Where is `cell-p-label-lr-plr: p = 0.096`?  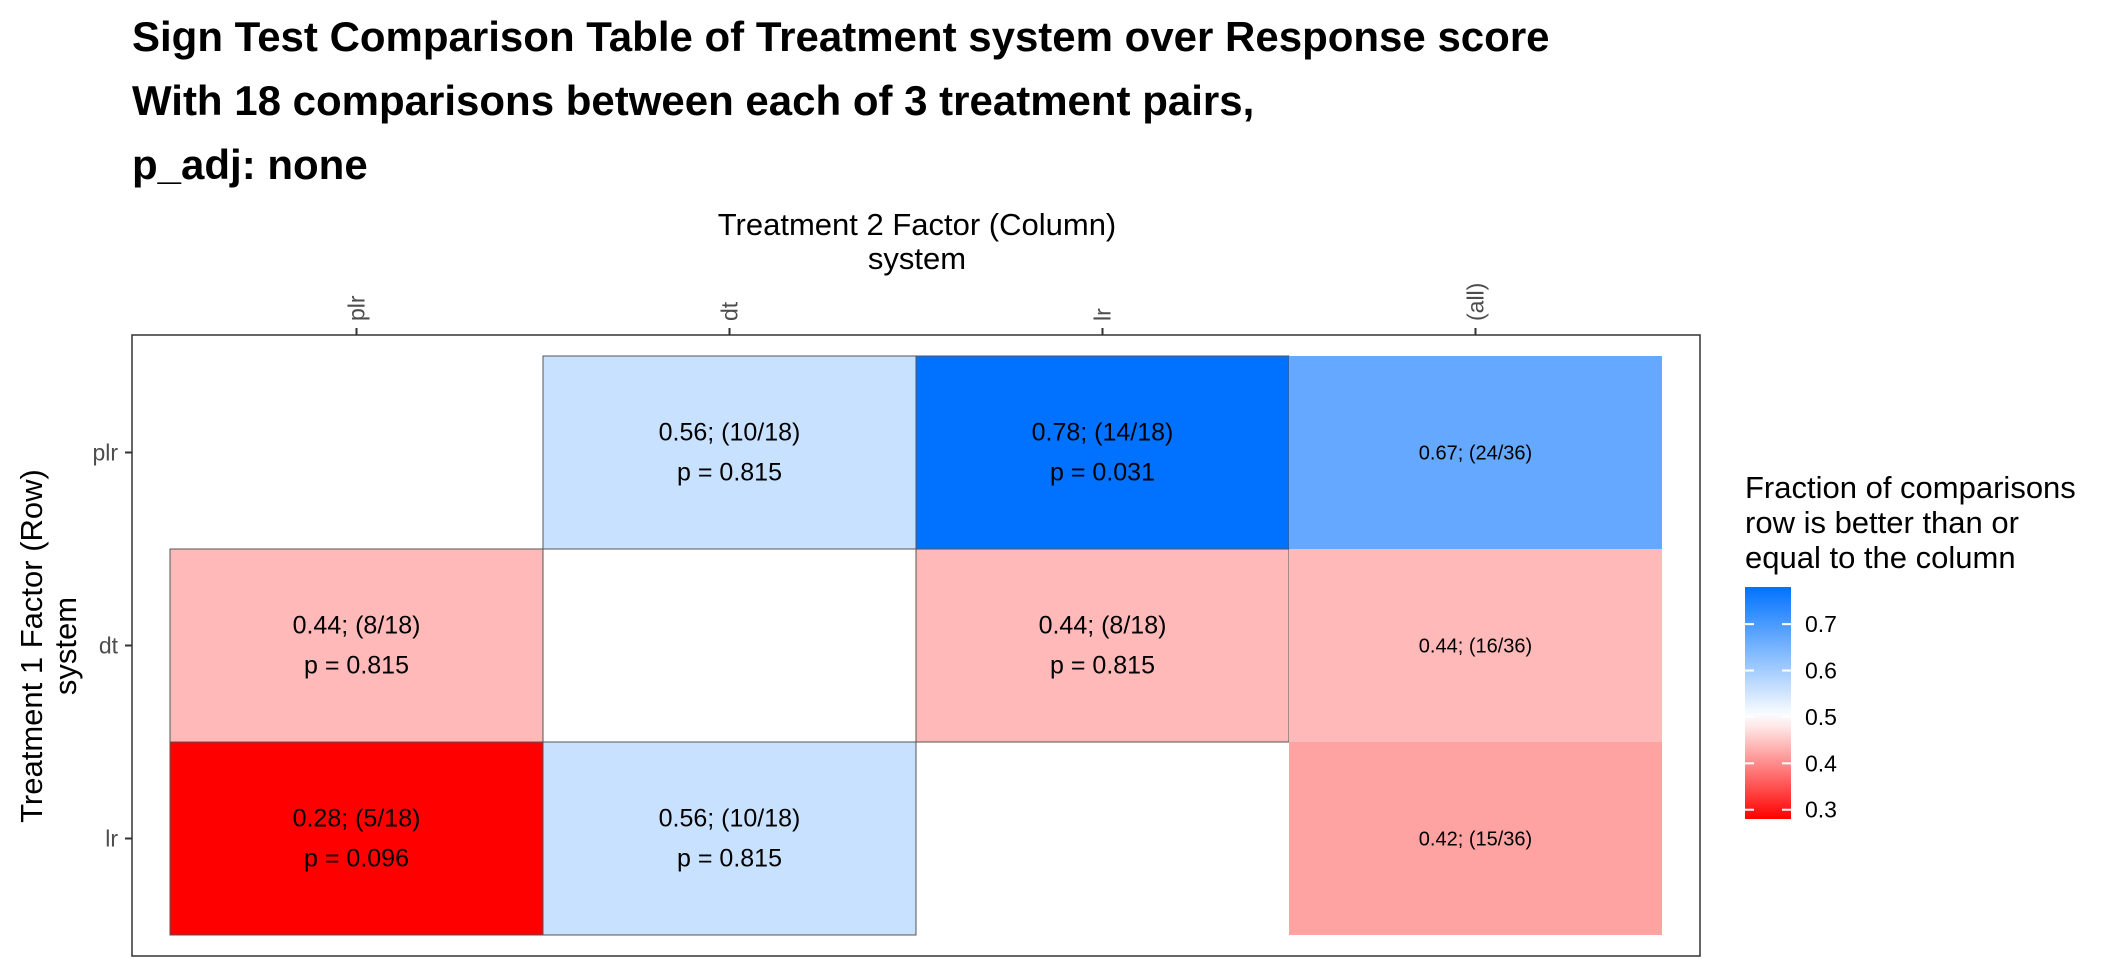
cell-p-label-lr-plr: p = 0.096 is located at coordinates (356, 859).